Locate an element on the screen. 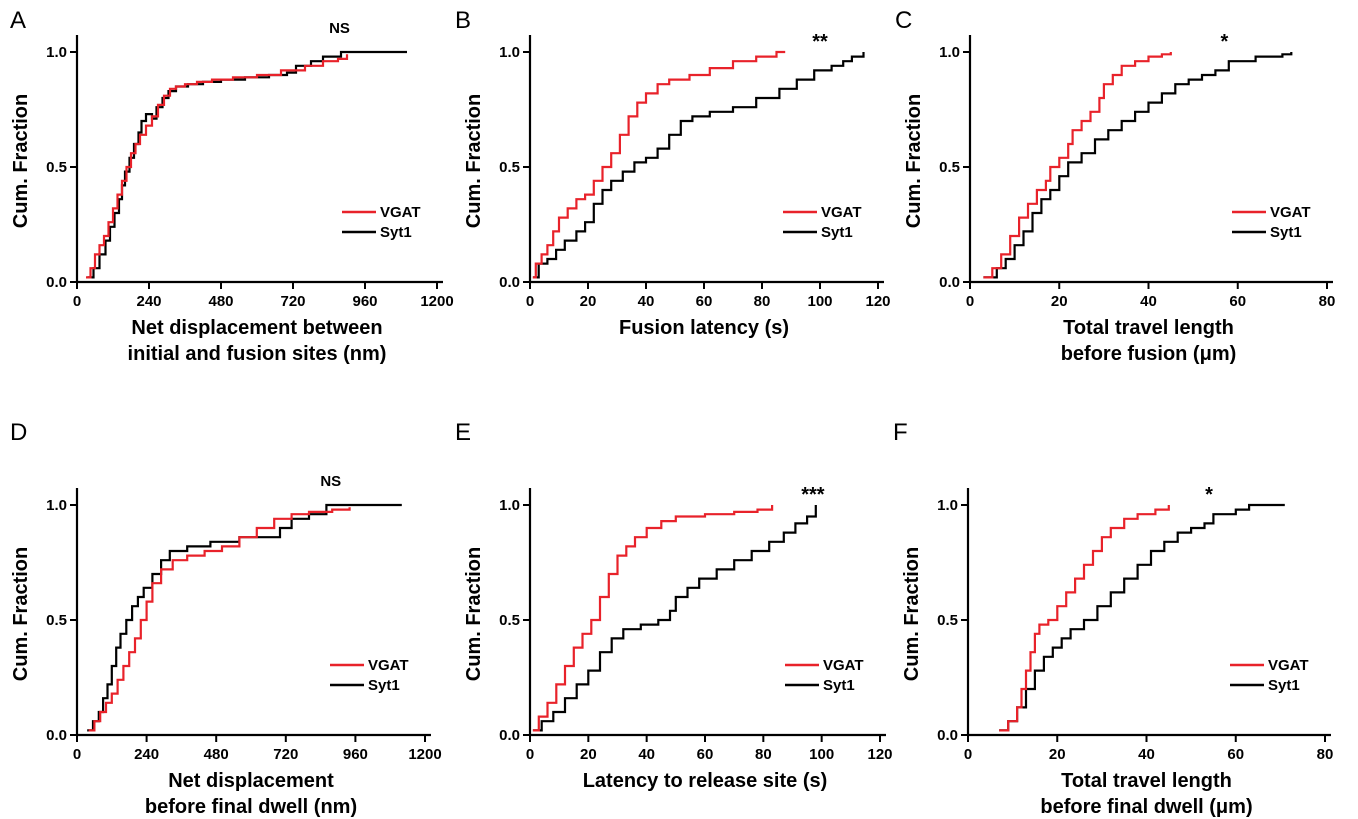 The image size is (1358, 819). x-axis-label: Net displacement is located at coordinates (251, 781).